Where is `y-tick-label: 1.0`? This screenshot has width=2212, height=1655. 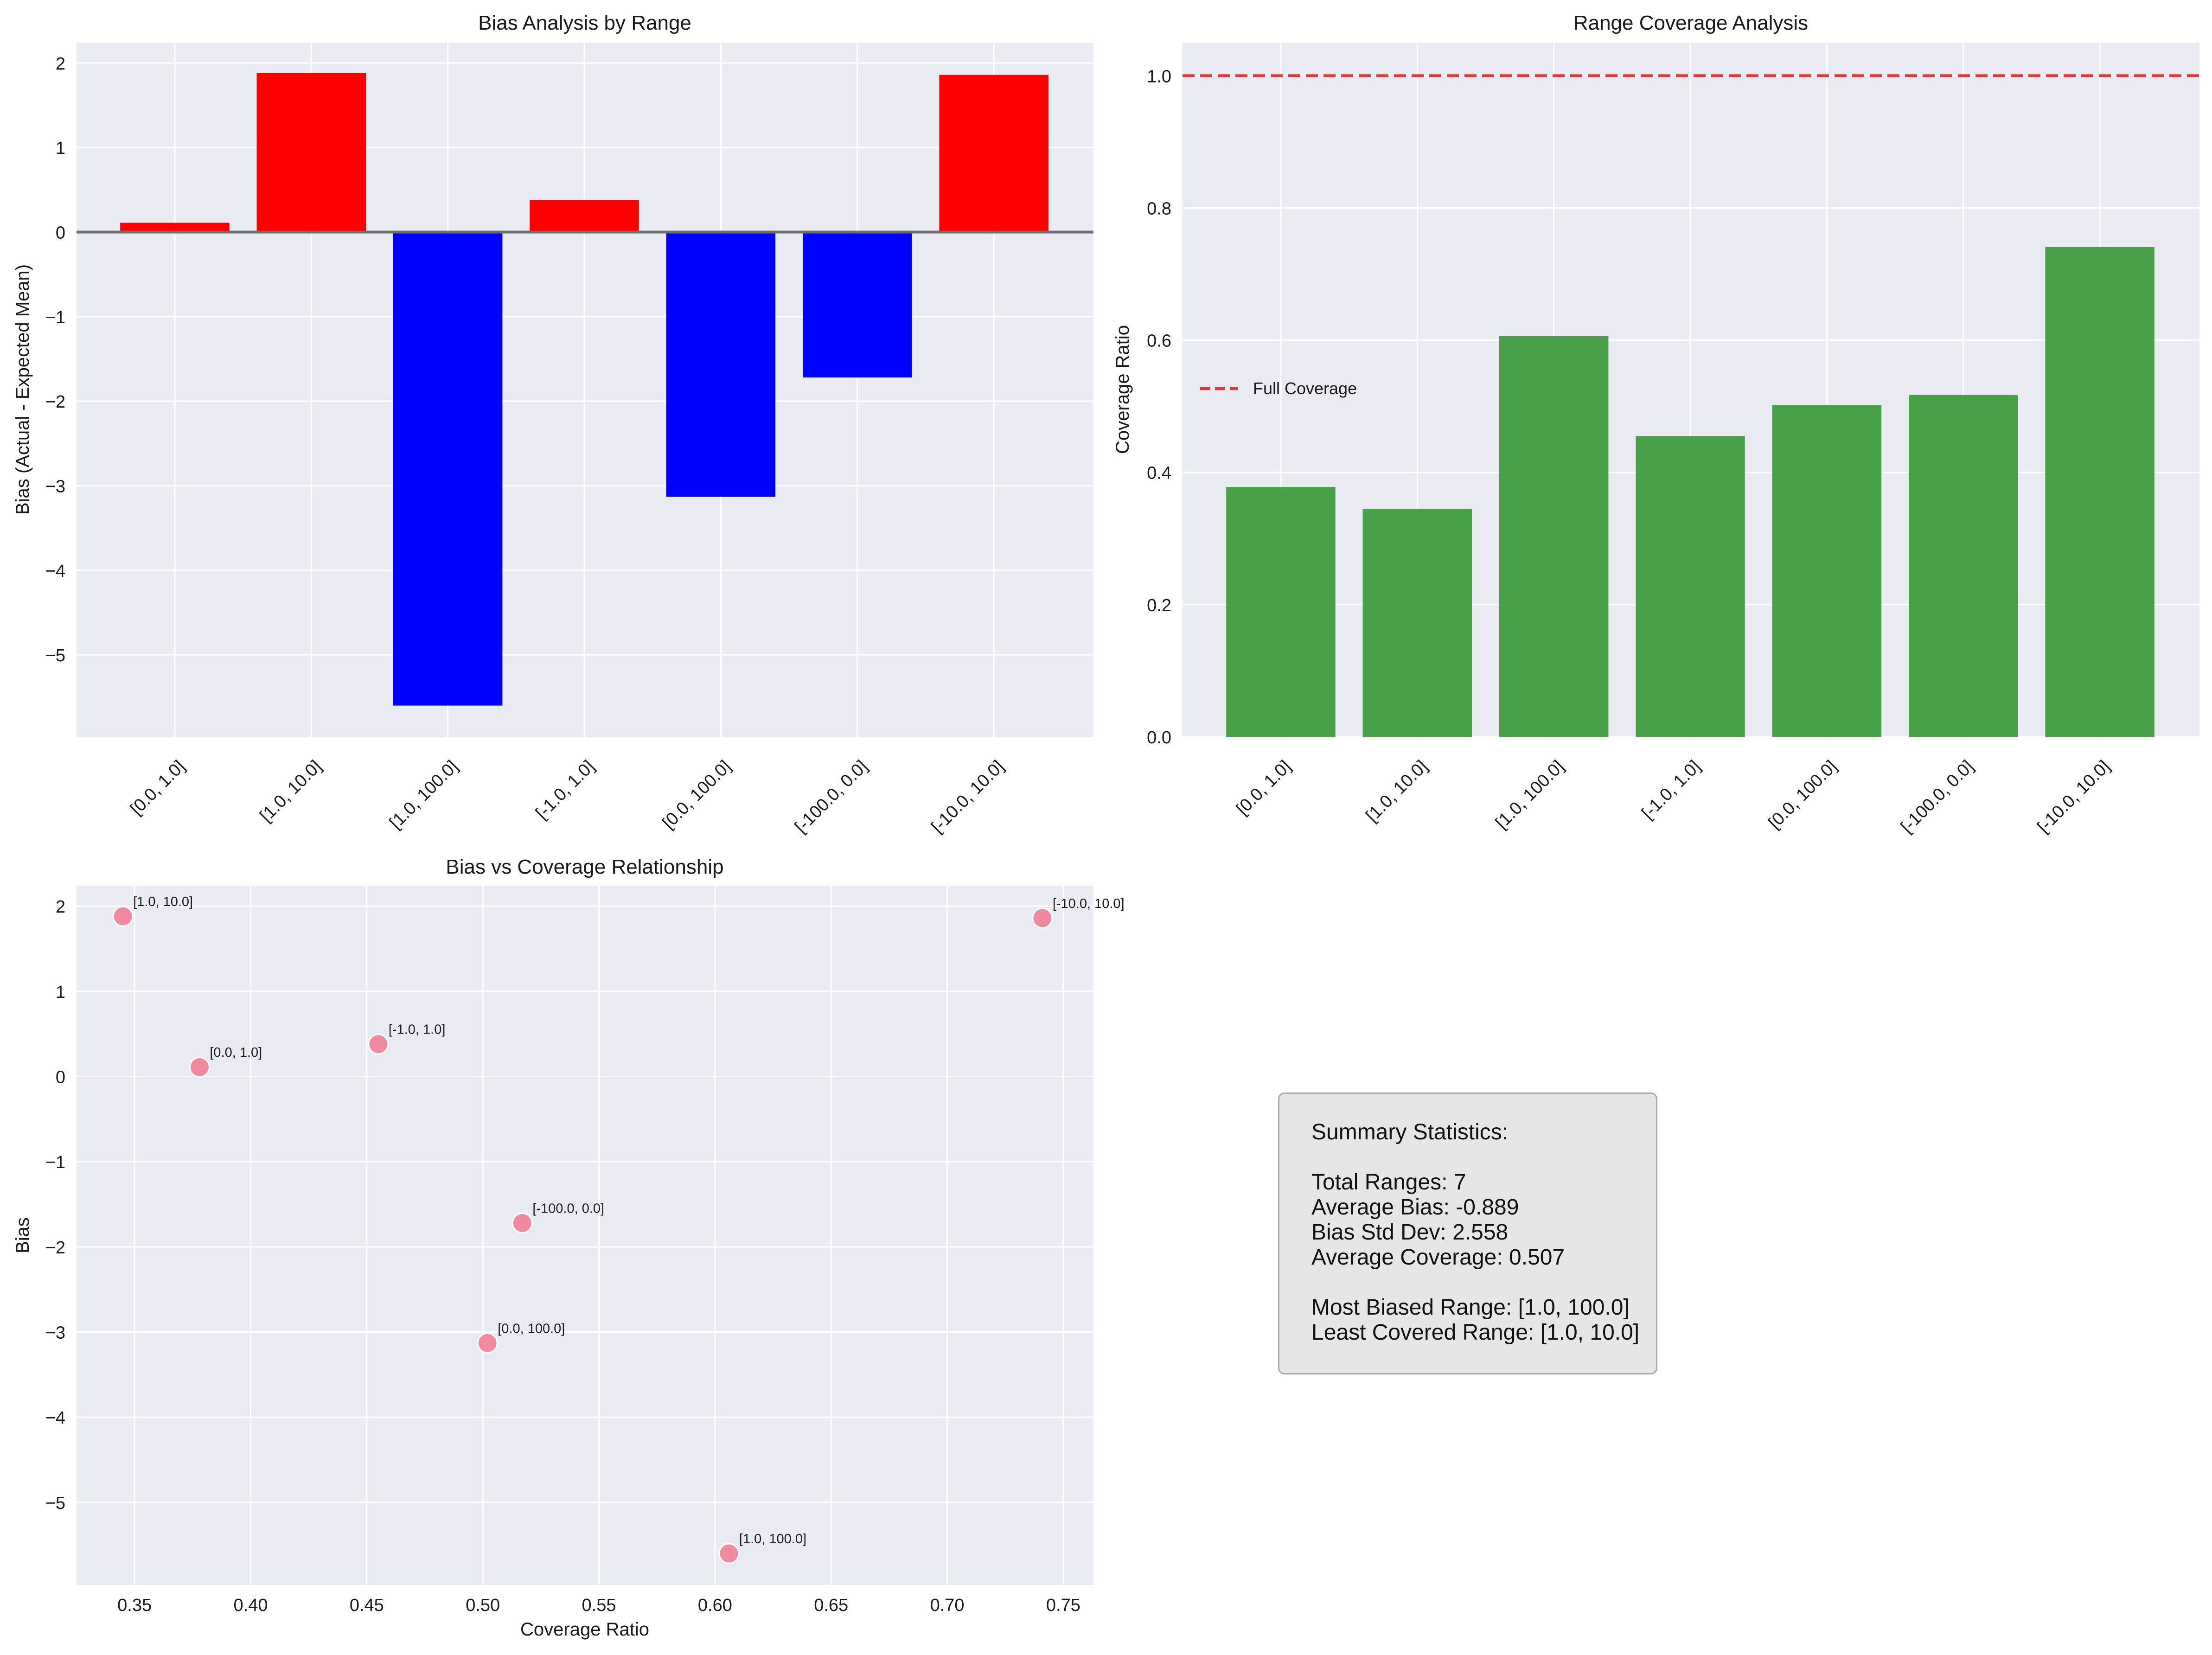 y-tick-label: 1.0 is located at coordinates (1159, 77).